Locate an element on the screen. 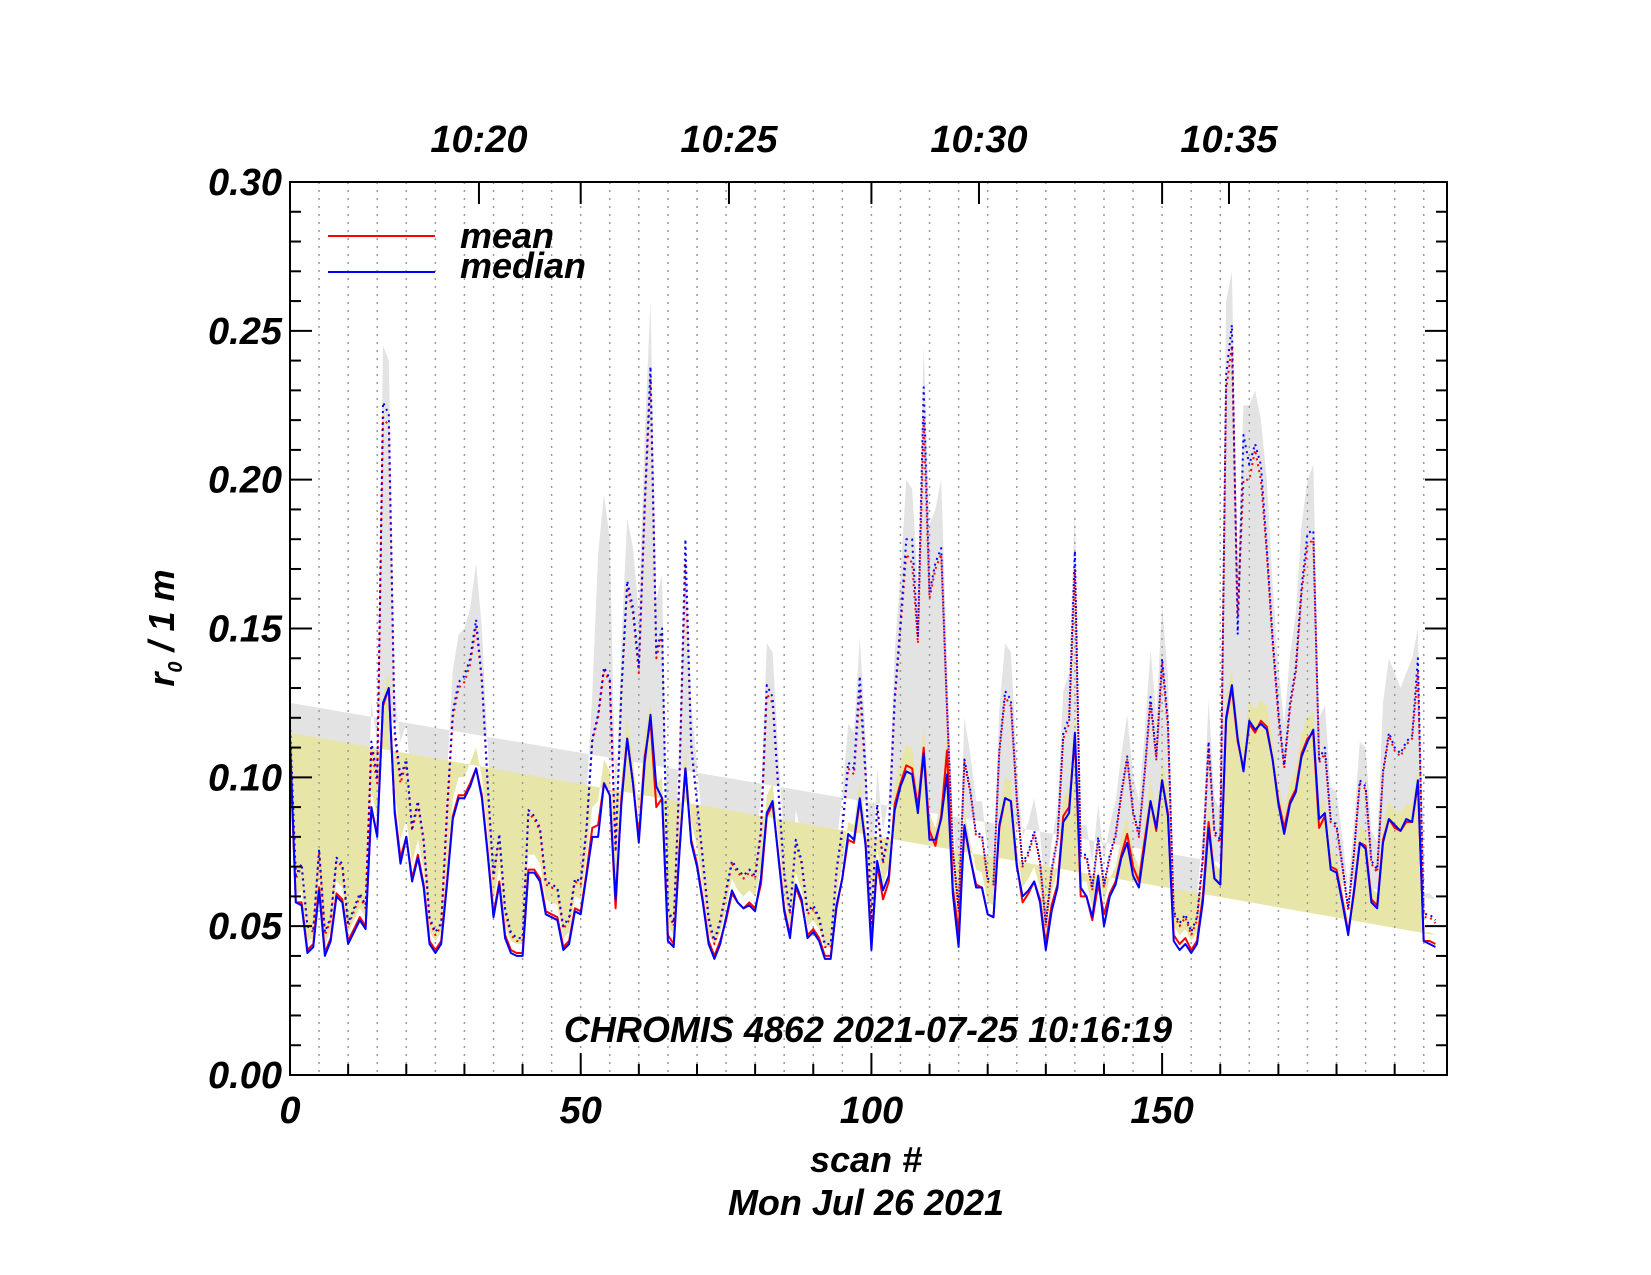 The width and height of the screenshot is (1651, 1275). legend: mean median is located at coordinates (457, 250).